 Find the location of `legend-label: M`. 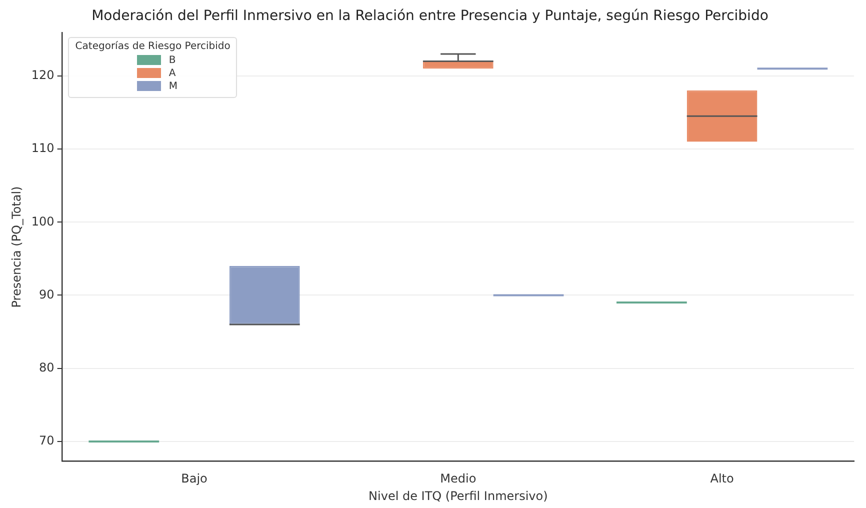

legend-label: M is located at coordinates (173, 86).